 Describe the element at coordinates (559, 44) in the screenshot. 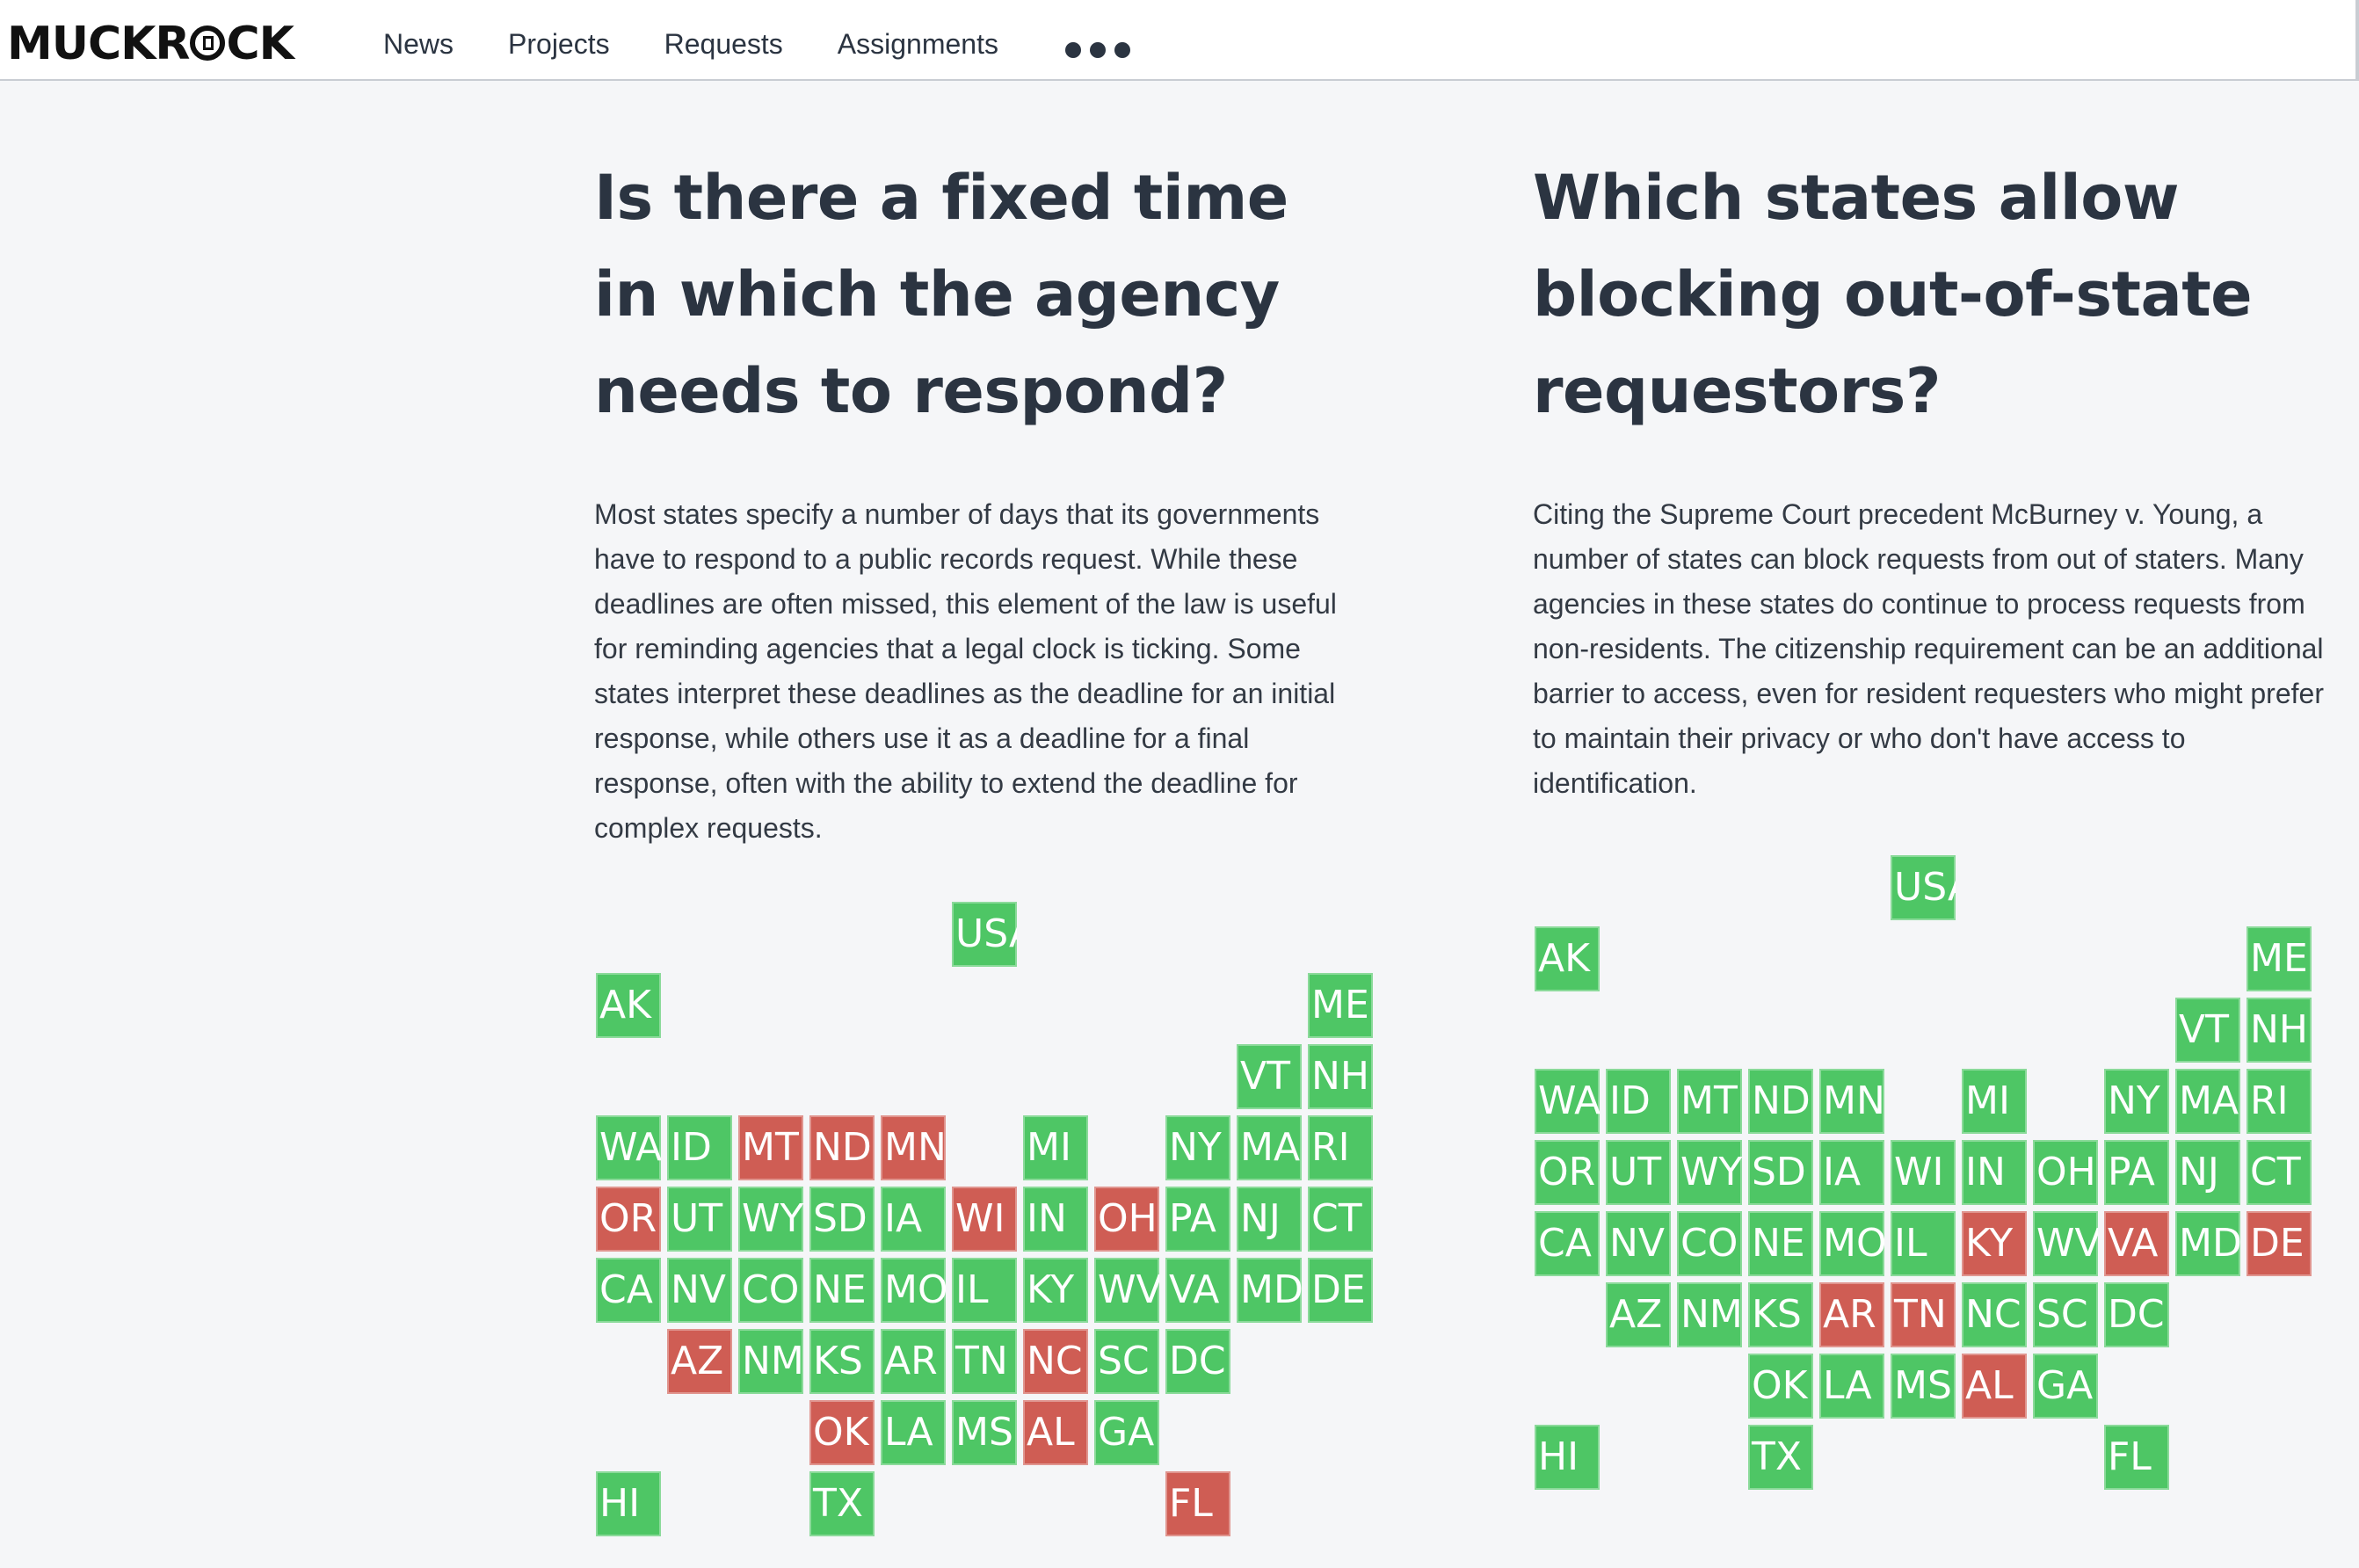

I see `nav-projects: Projects` at that location.